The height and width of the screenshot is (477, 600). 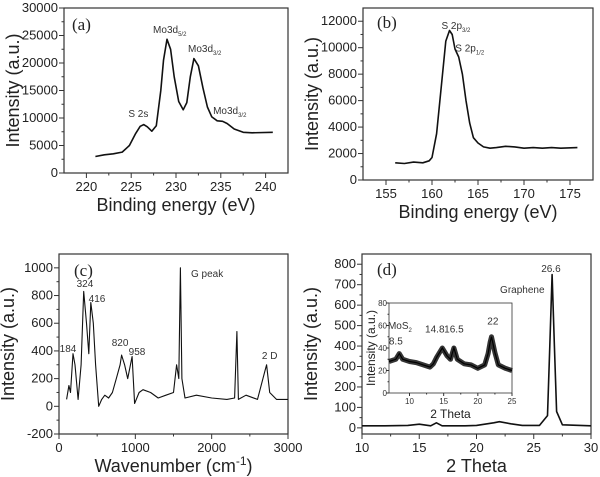 What do you see at coordinates (85, 284) in the screenshot?
I see `annotation-label: 324` at bounding box center [85, 284].